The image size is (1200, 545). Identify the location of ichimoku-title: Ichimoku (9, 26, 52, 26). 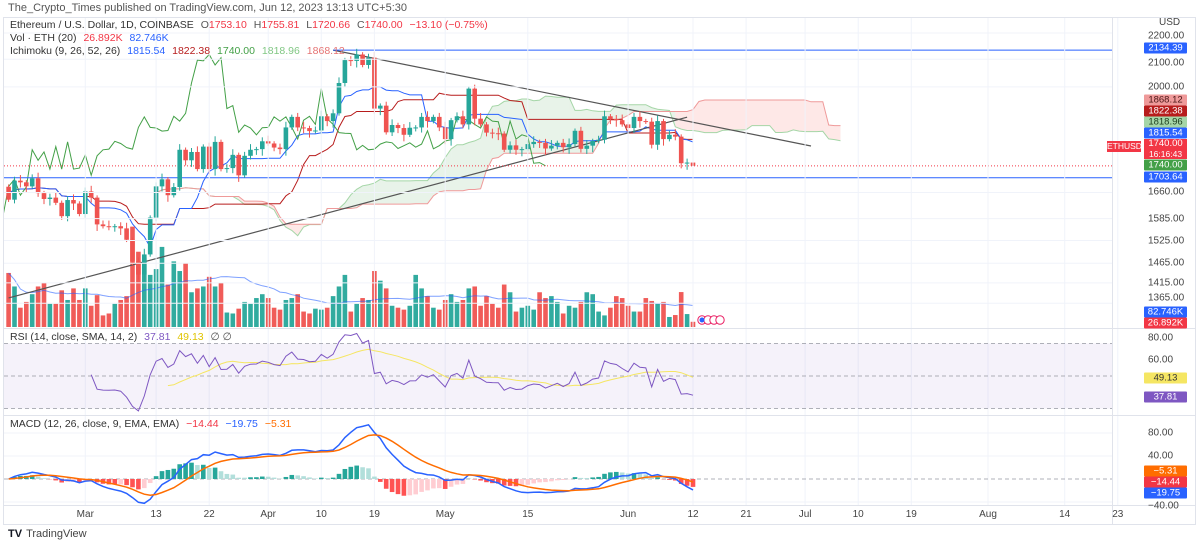
(65, 51).